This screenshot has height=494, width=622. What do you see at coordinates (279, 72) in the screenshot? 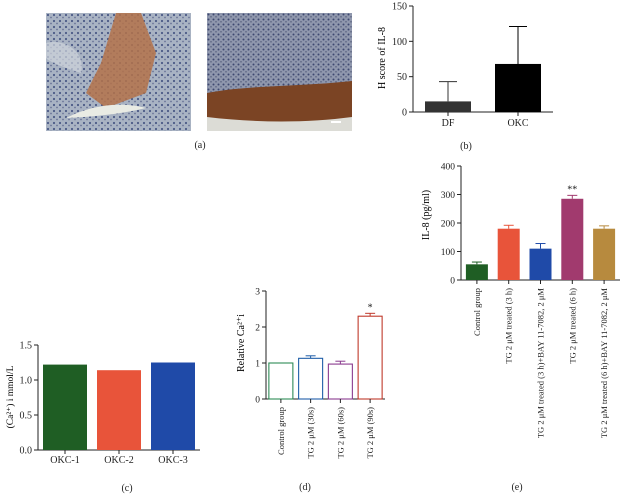
I see `micrograph-okc` at bounding box center [279, 72].